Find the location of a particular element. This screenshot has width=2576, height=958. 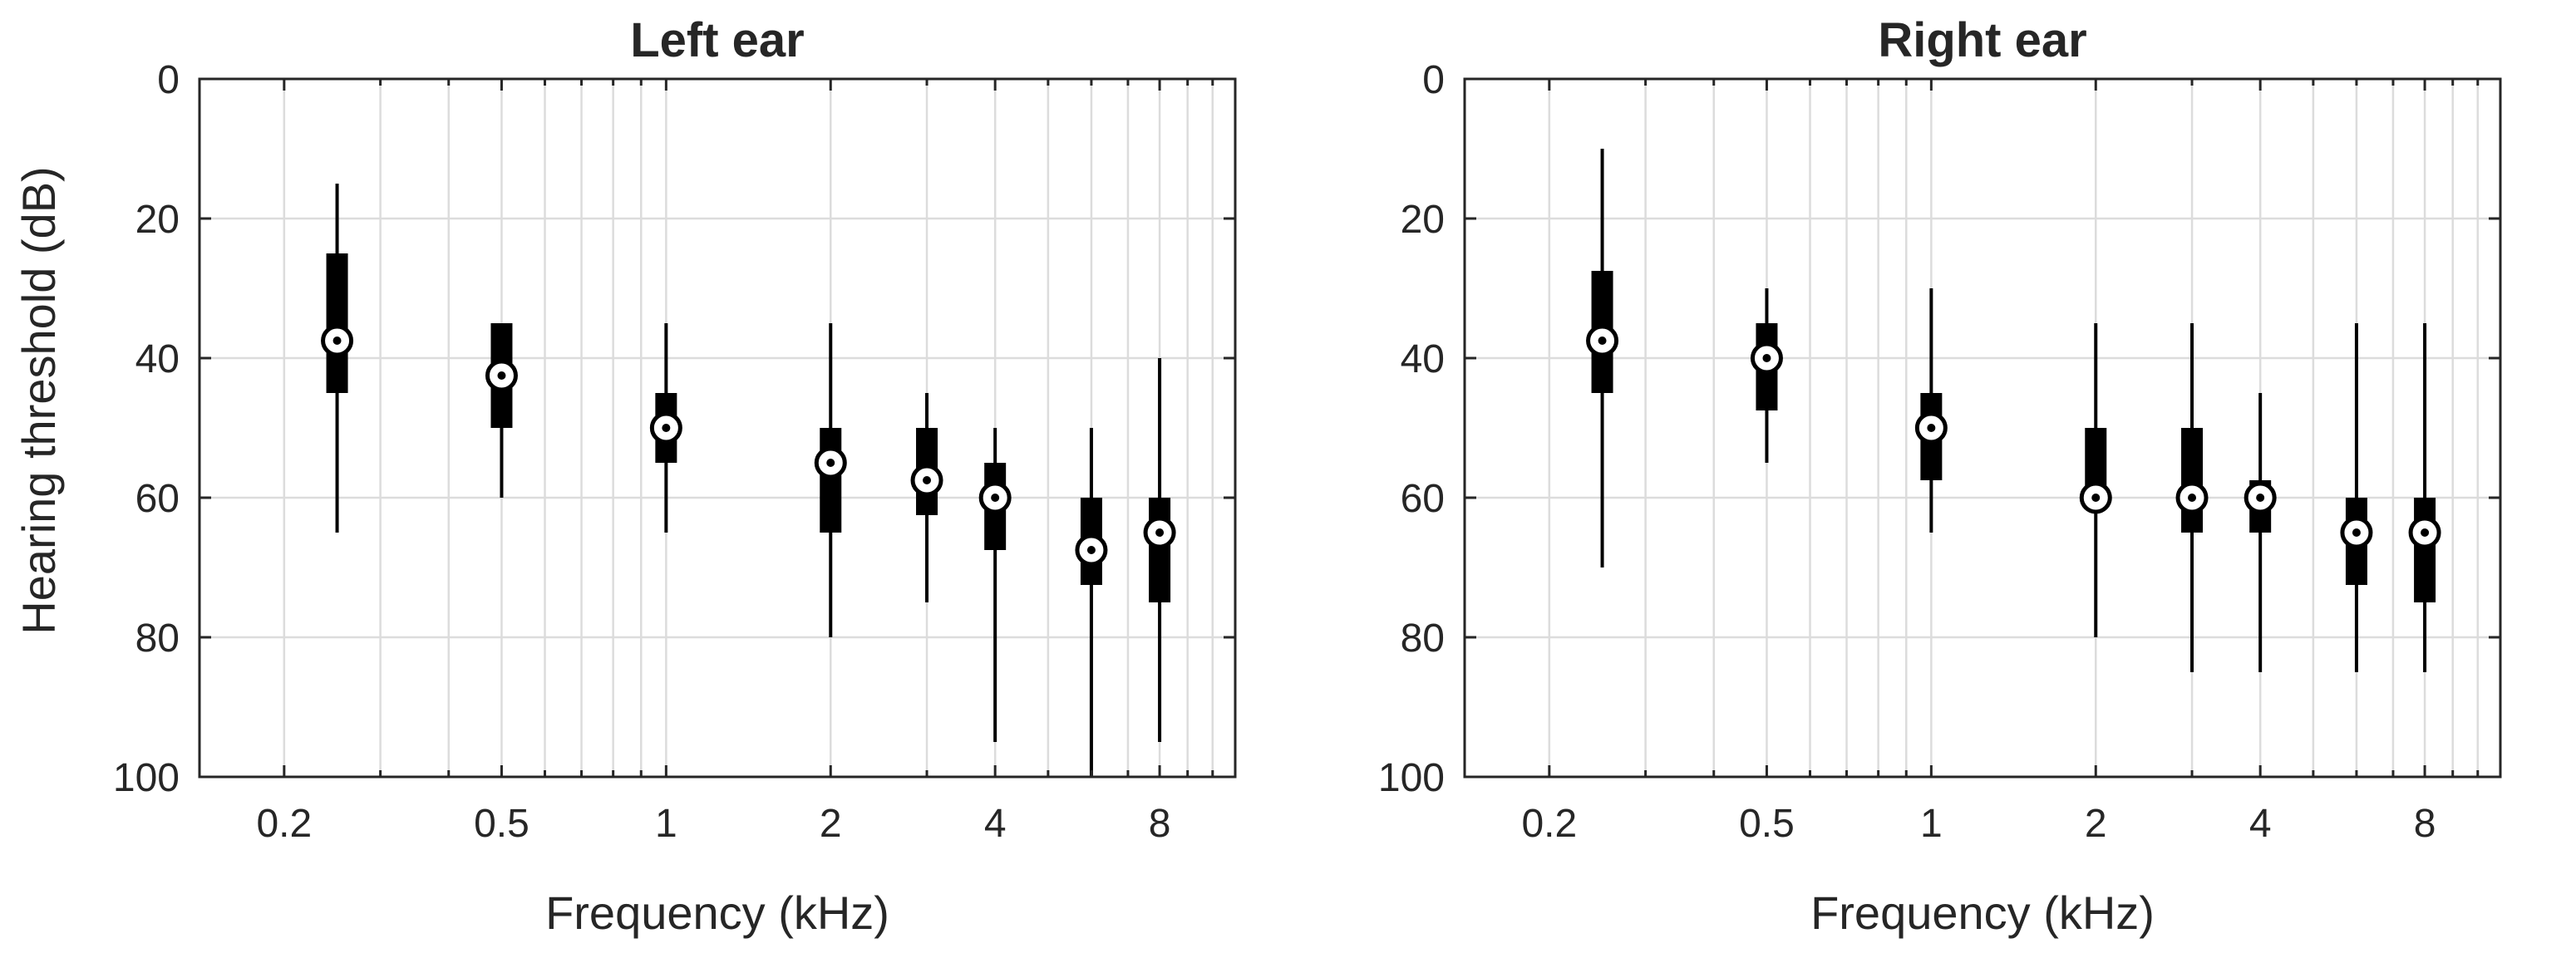

chart-title: Left ear is located at coordinates (717, 40).